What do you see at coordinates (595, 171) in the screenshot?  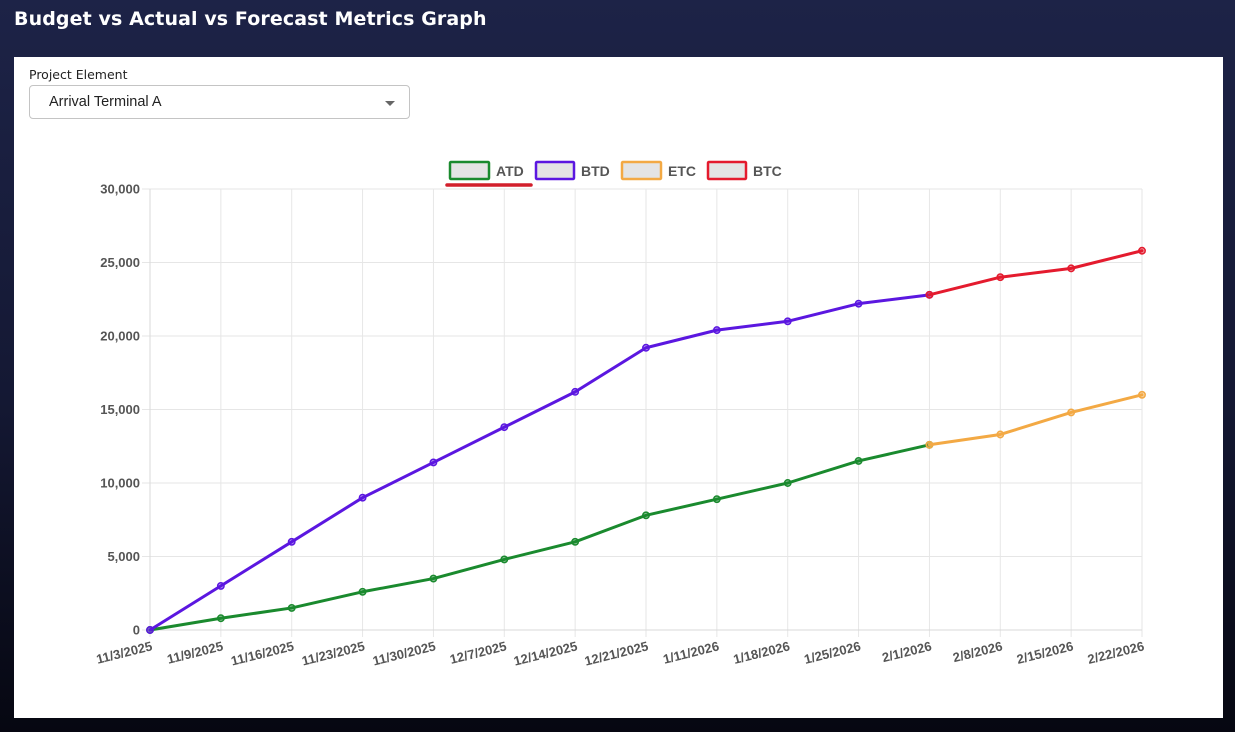 I see `legend-label-btd: BTD` at bounding box center [595, 171].